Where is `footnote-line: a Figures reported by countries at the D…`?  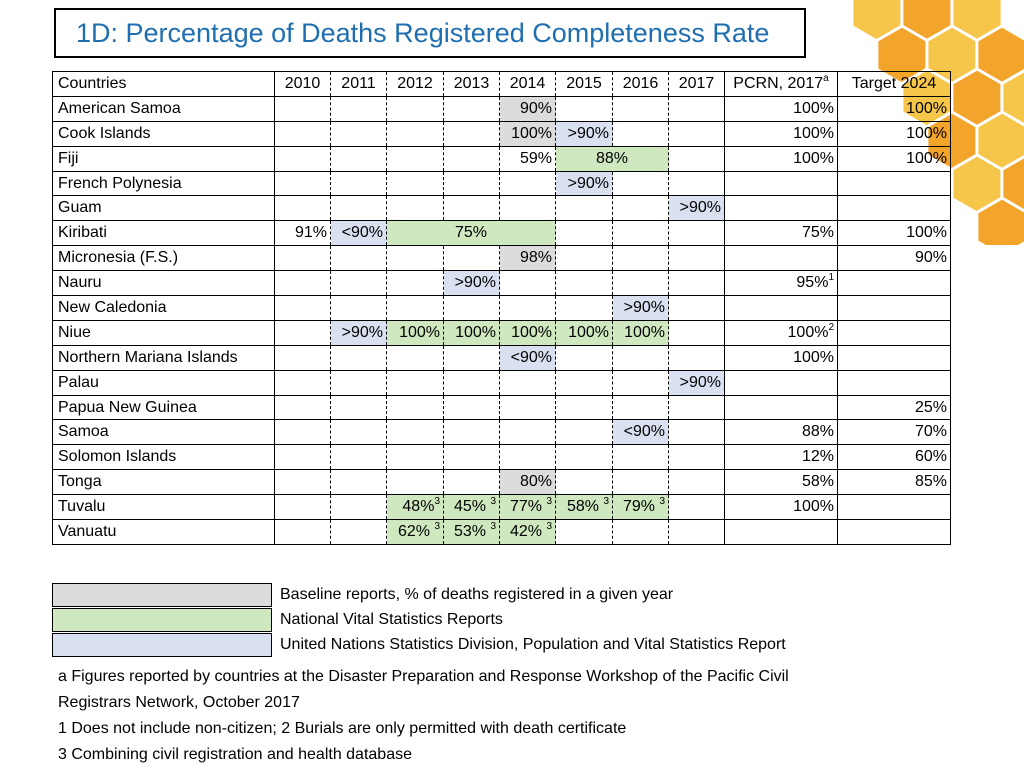
footnote-line: a Figures reported by countries at the D… is located at coordinates (423, 676).